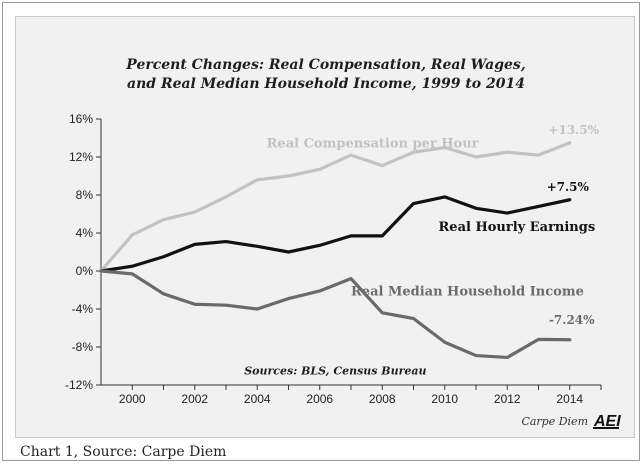 This screenshot has width=644, height=465. Describe the element at coordinates (572, 320) in the screenshot. I see `series-end-label-3: -7.24%` at that location.